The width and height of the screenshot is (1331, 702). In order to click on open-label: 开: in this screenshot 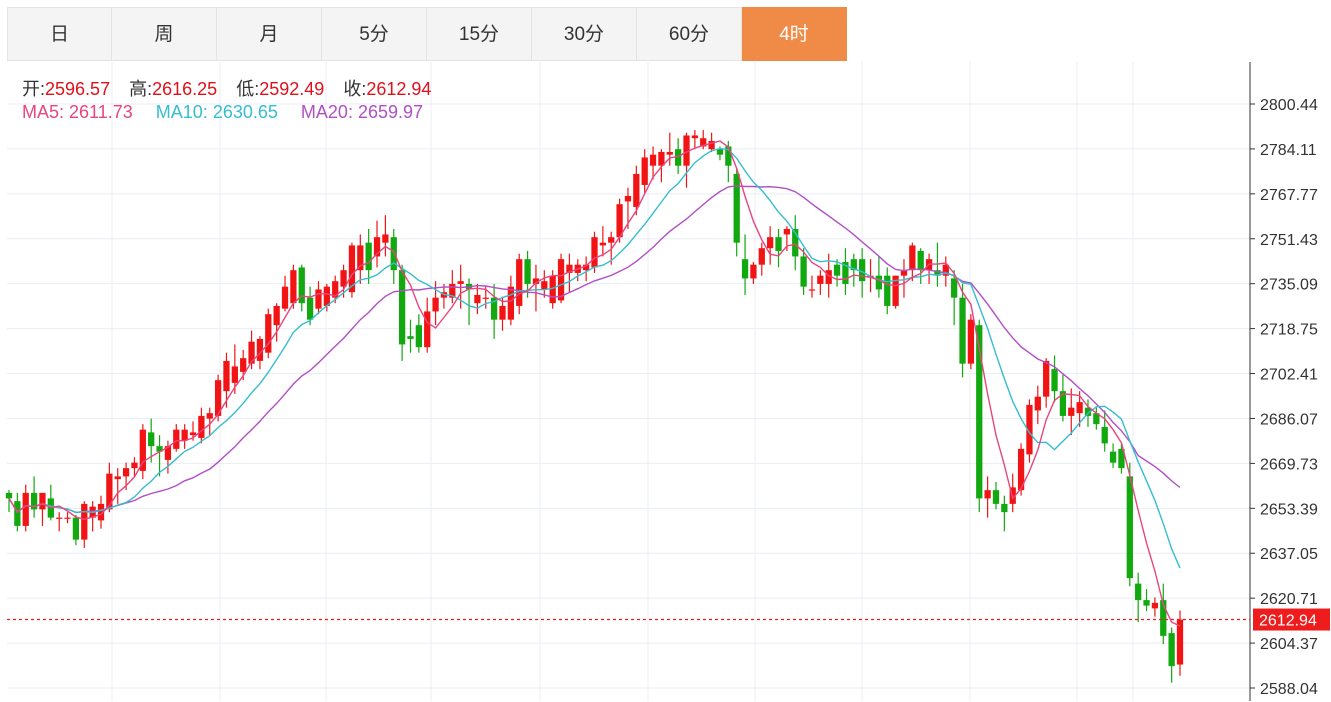, I will do `click(34, 89)`.